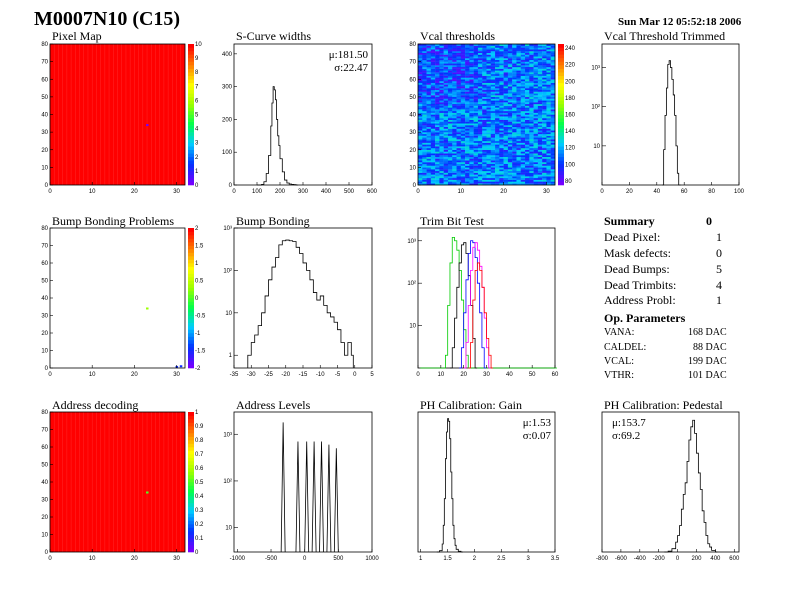  What do you see at coordinates (191, 289) in the screenshot?
I see `bump-colorbar-band` at bounding box center [191, 289].